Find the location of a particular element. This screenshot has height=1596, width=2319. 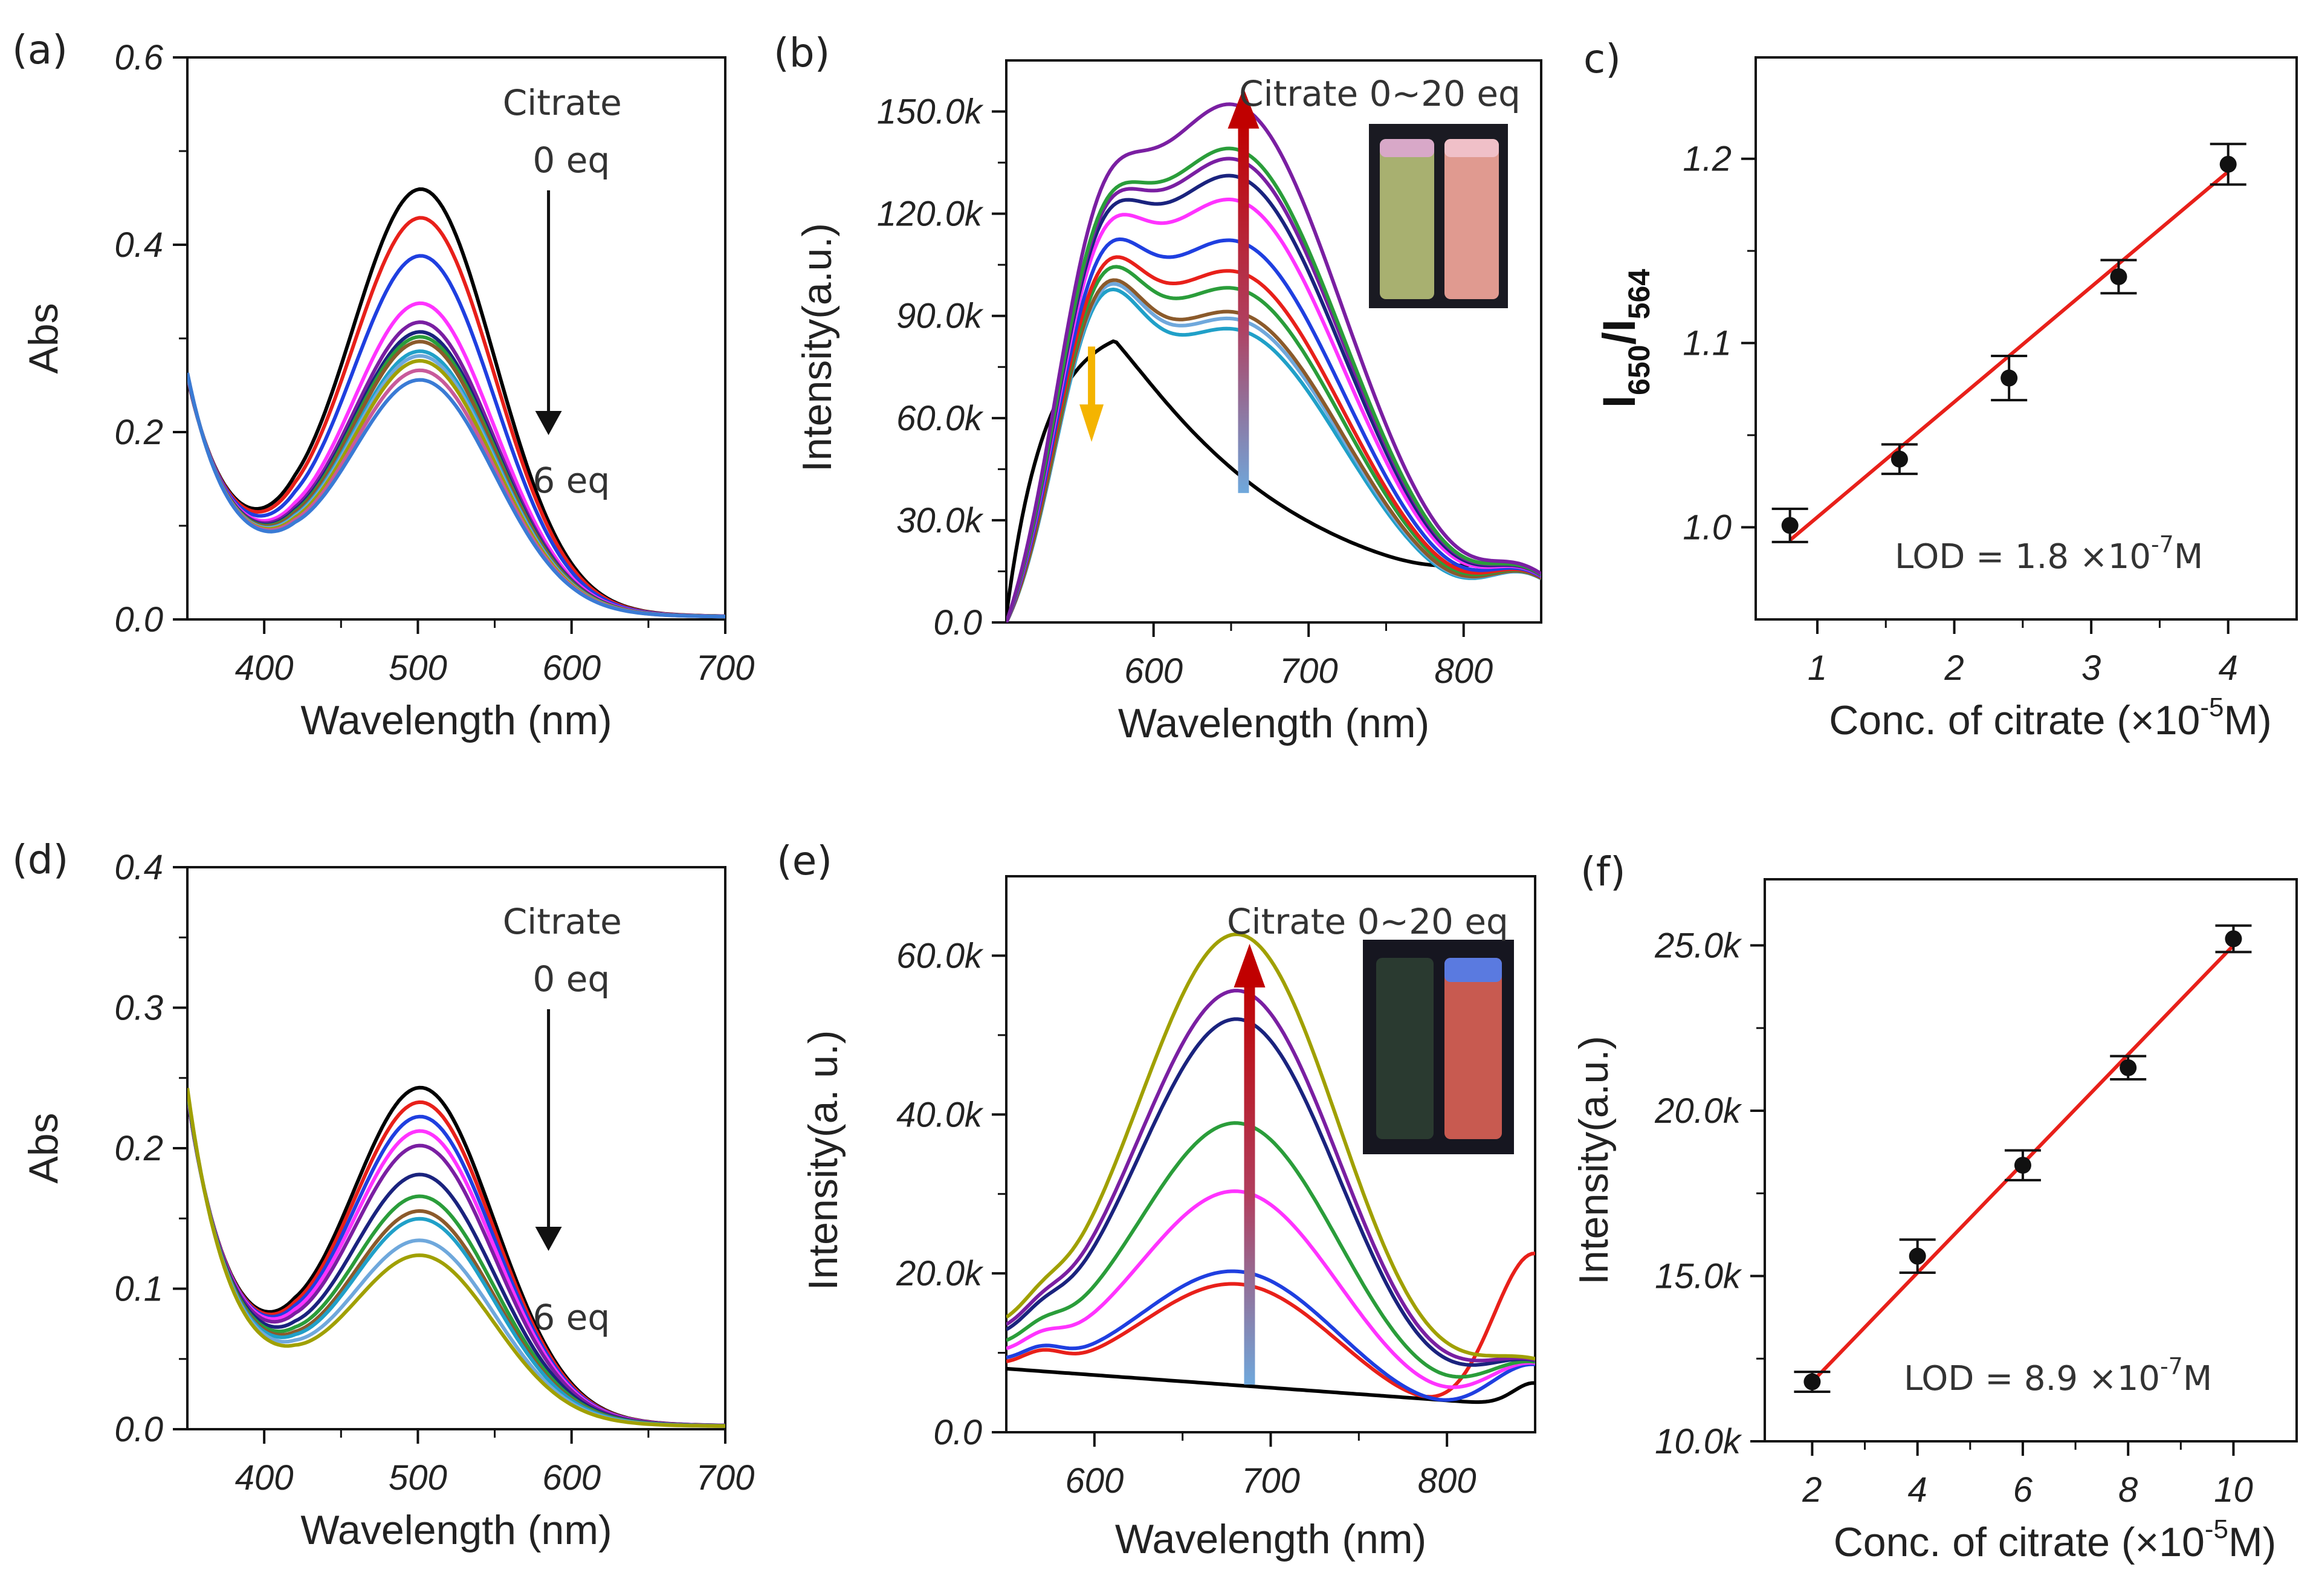

decrease-arrow-head is located at coordinates (1092, 423).